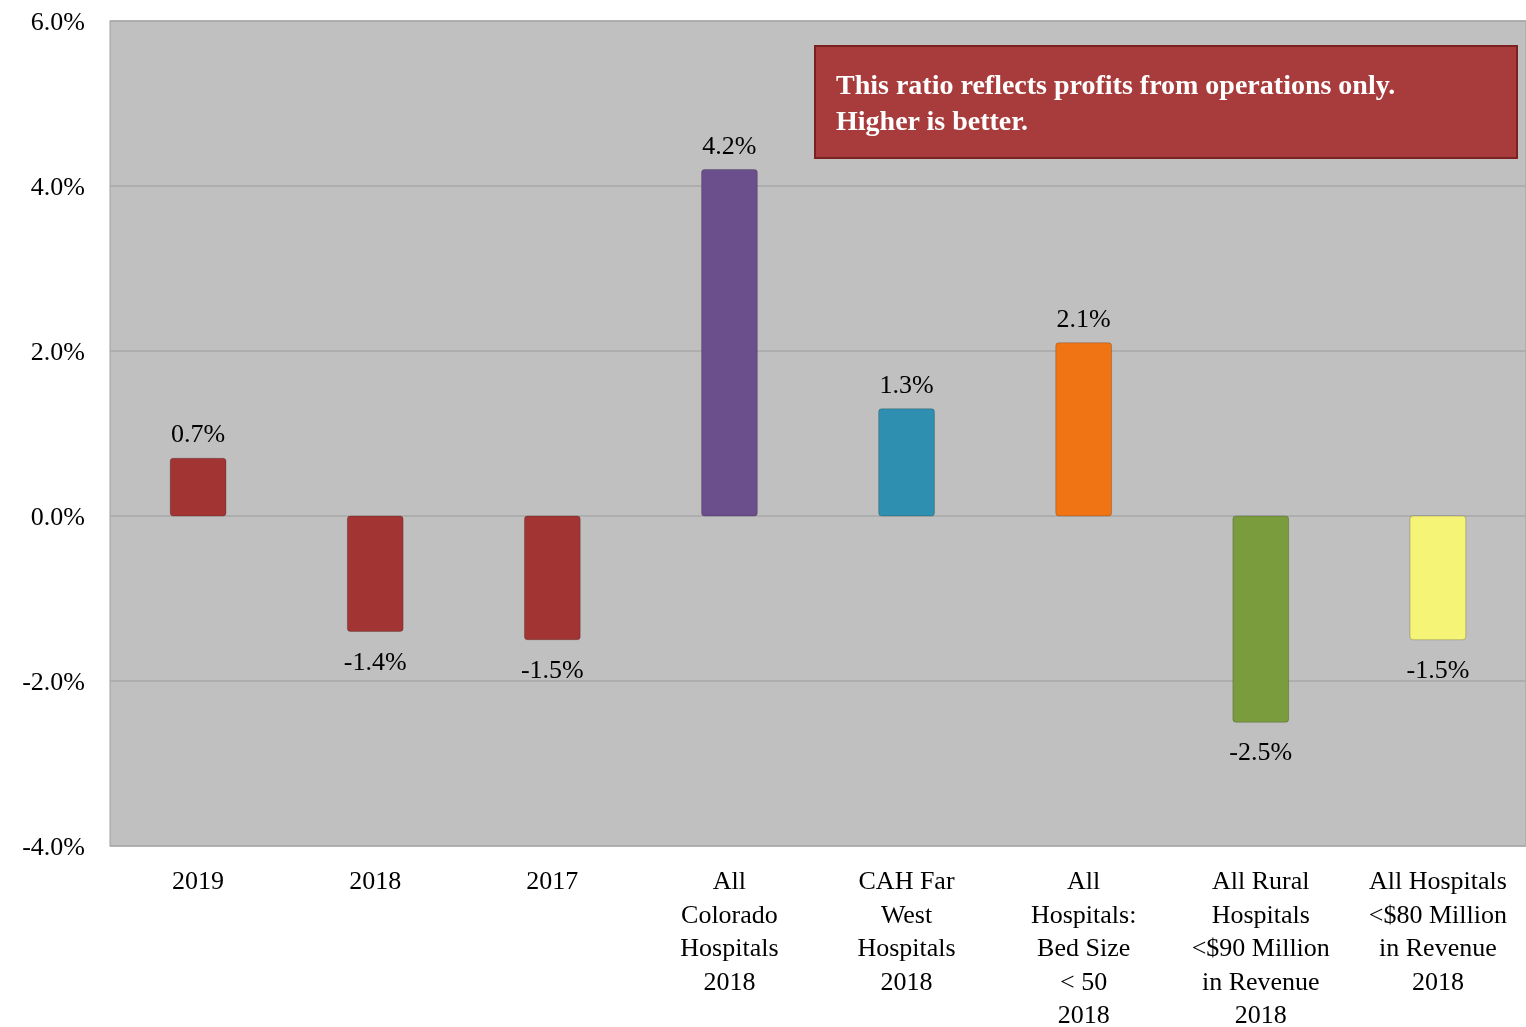 The height and width of the screenshot is (1027, 1526). Describe the element at coordinates (729, 931) in the screenshot. I see `x-tick-label: All Colorado Hospitals 2018` at that location.